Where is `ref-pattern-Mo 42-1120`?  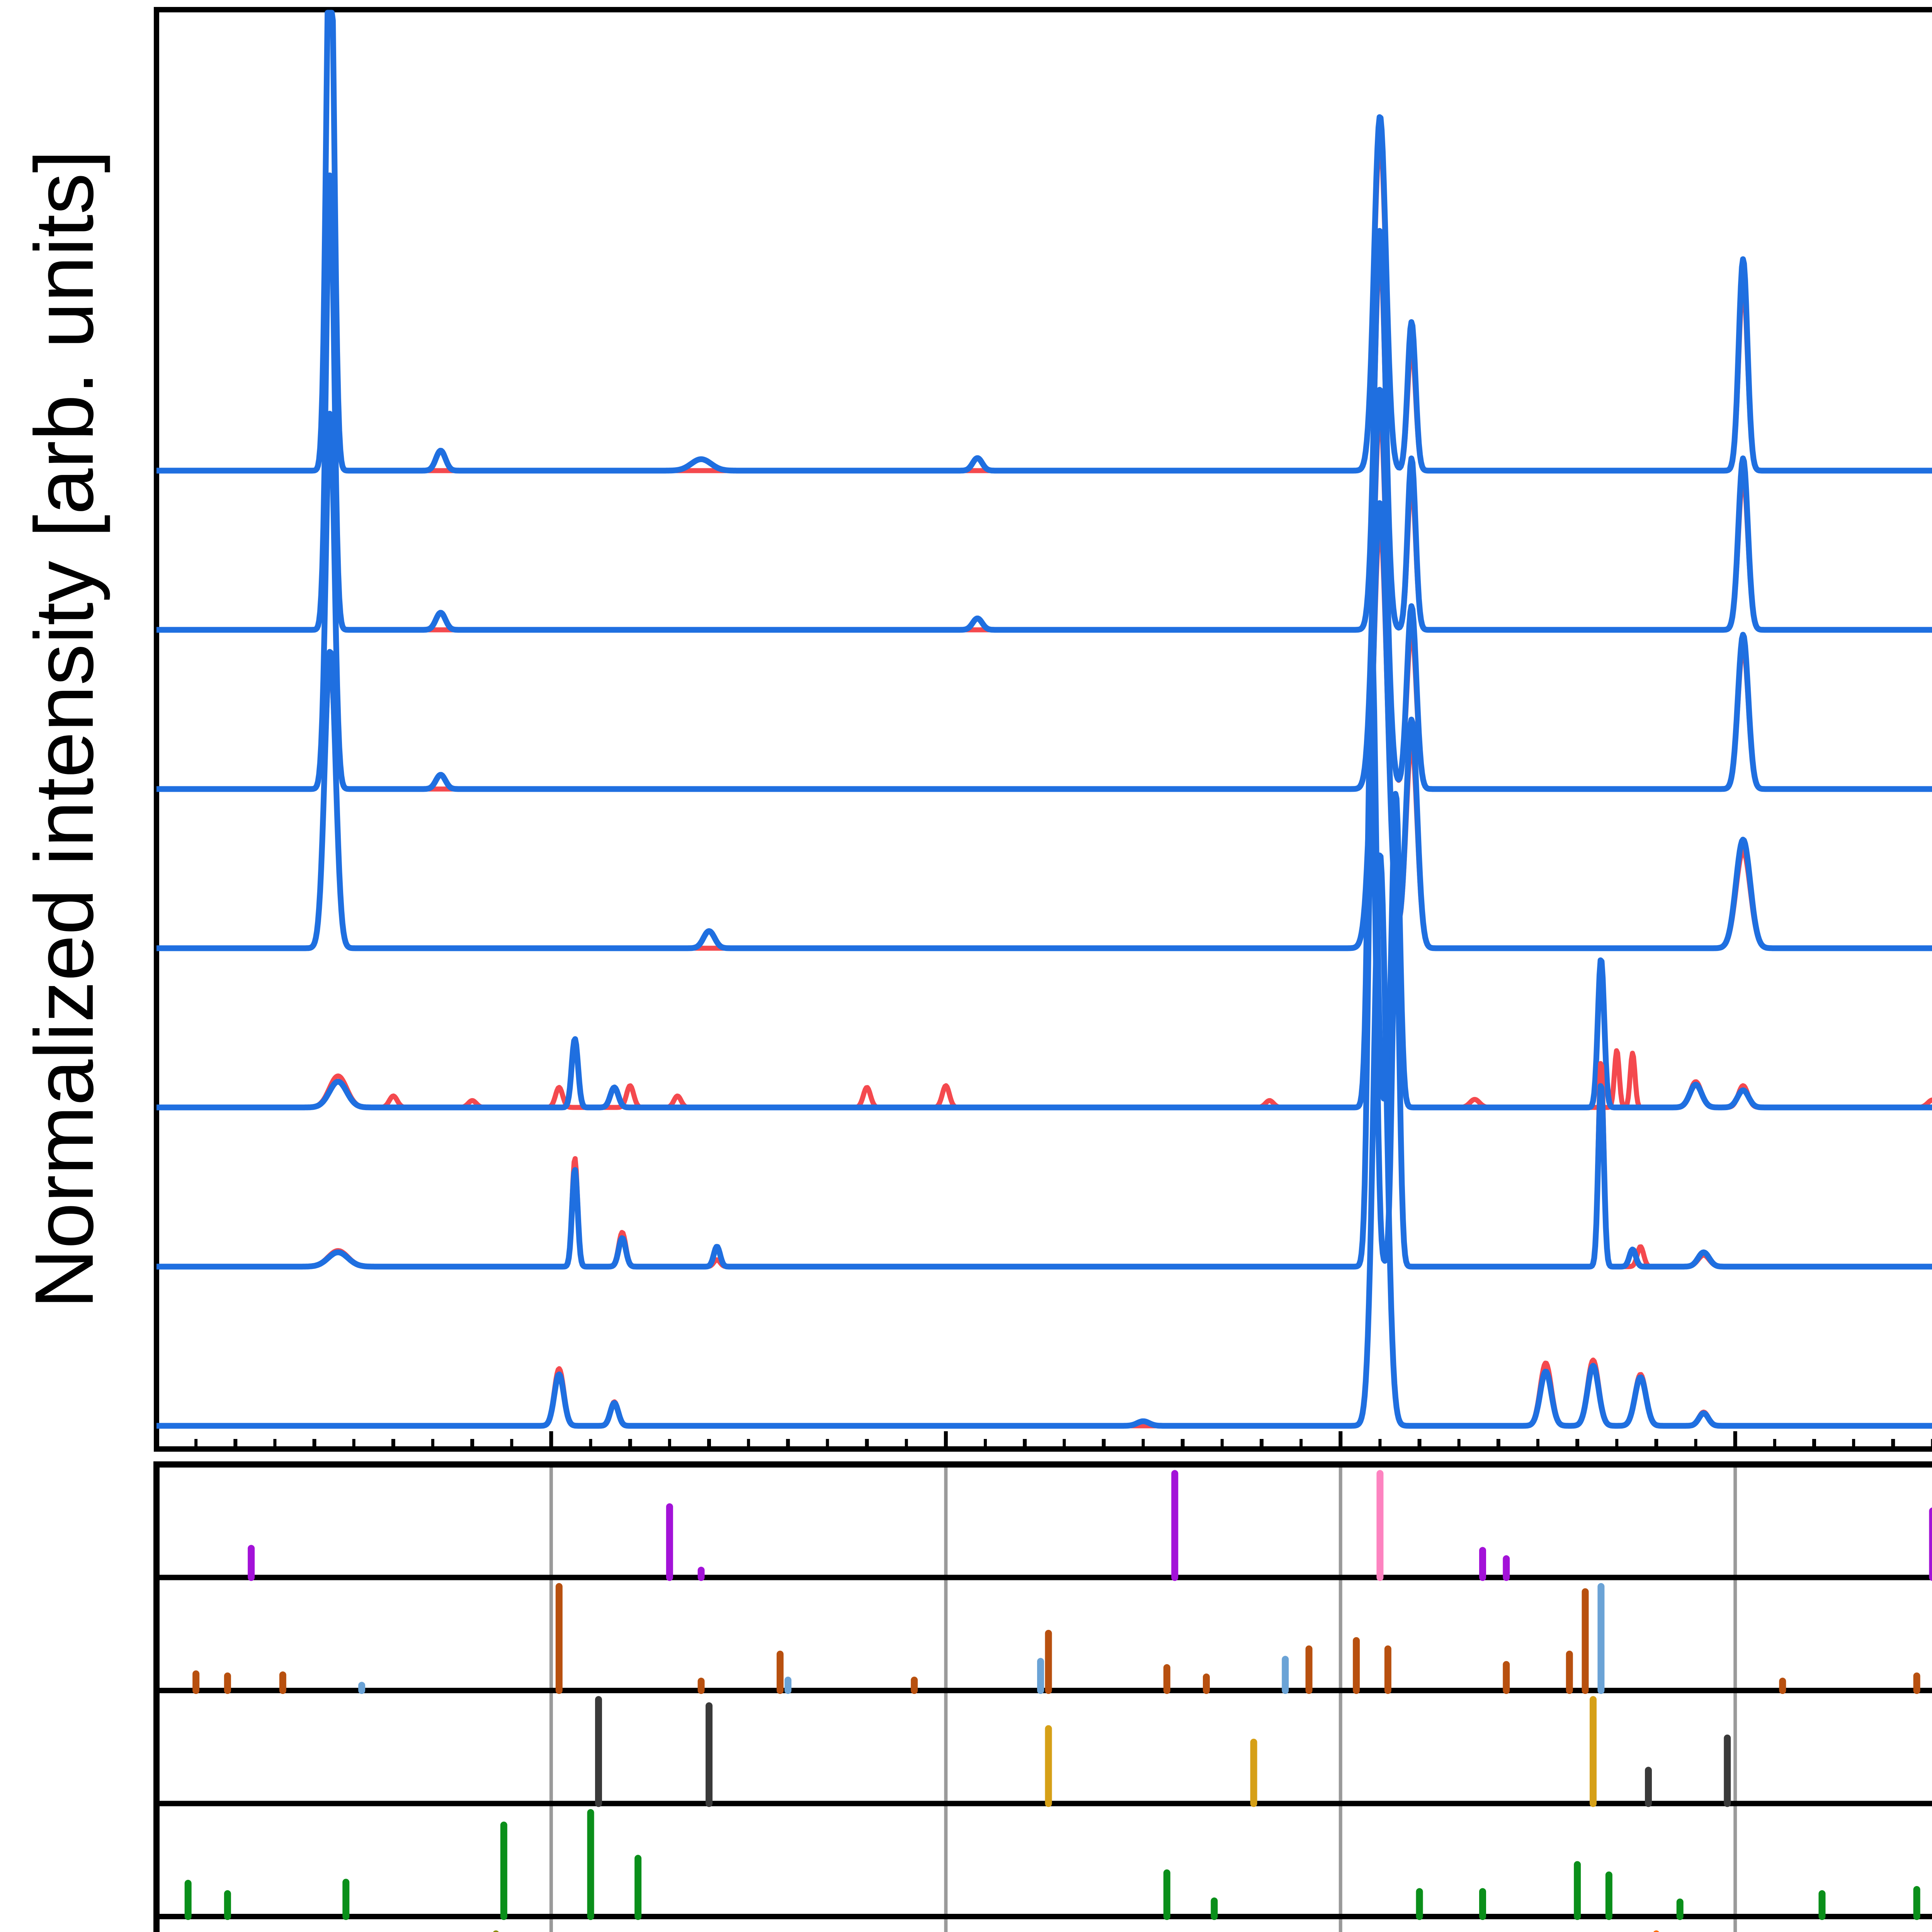
ref-pattern-Mo 42-1120 is located at coordinates (1380, 1525).